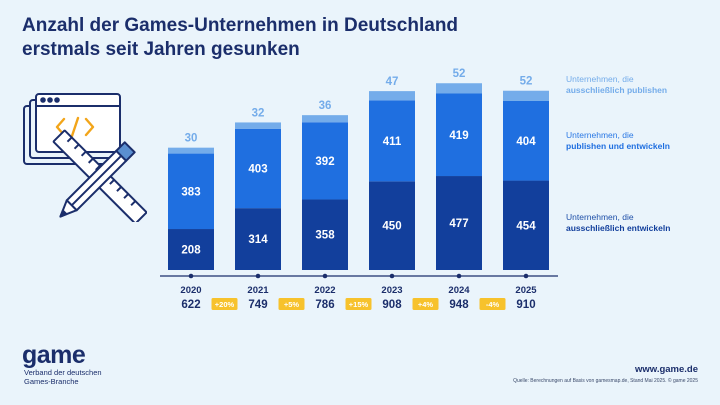 The height and width of the screenshot is (405, 720). I want to click on data-label: 208, so click(191, 251).